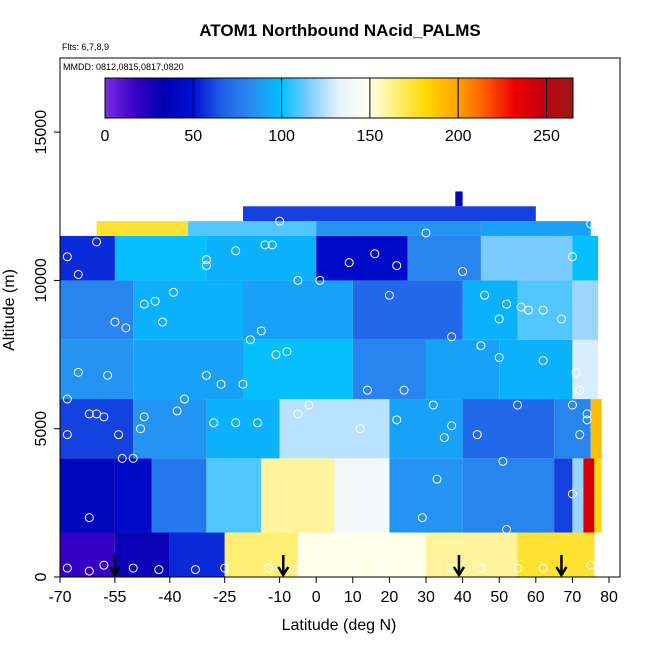 This screenshot has width=650, height=650. I want to click on y-axis: 0 5000 10000 15000, so click(46, 345).